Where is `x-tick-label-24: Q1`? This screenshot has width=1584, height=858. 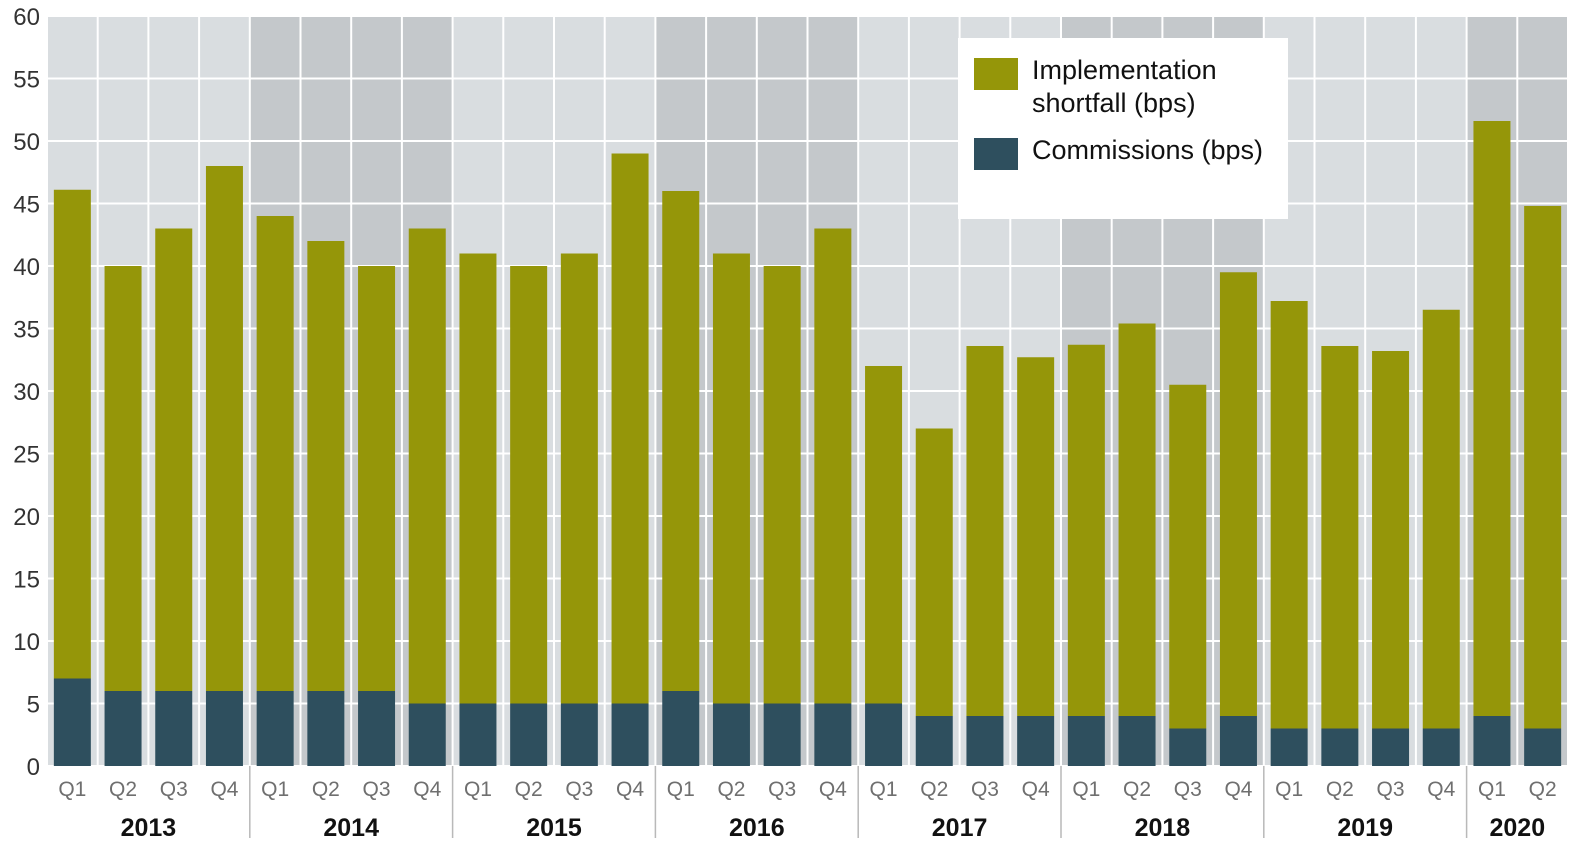
x-tick-label-24: Q1 is located at coordinates (1289, 789).